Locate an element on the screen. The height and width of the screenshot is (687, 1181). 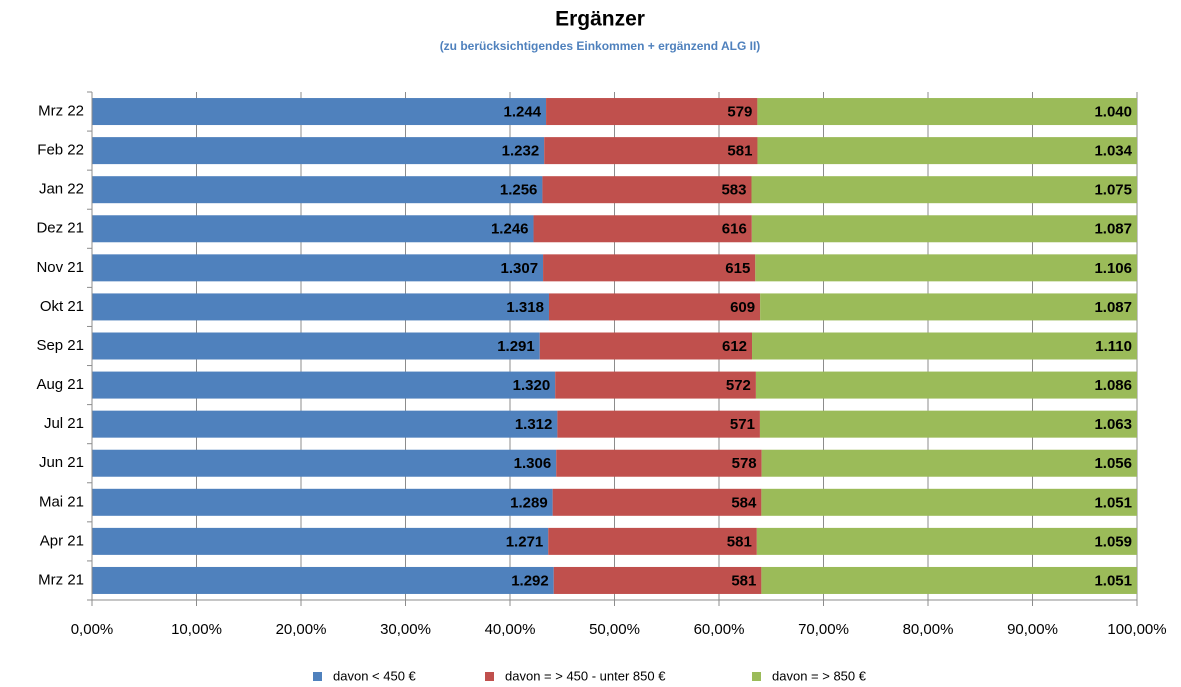
y-tick-label: Mai 21 is located at coordinates (61, 501).